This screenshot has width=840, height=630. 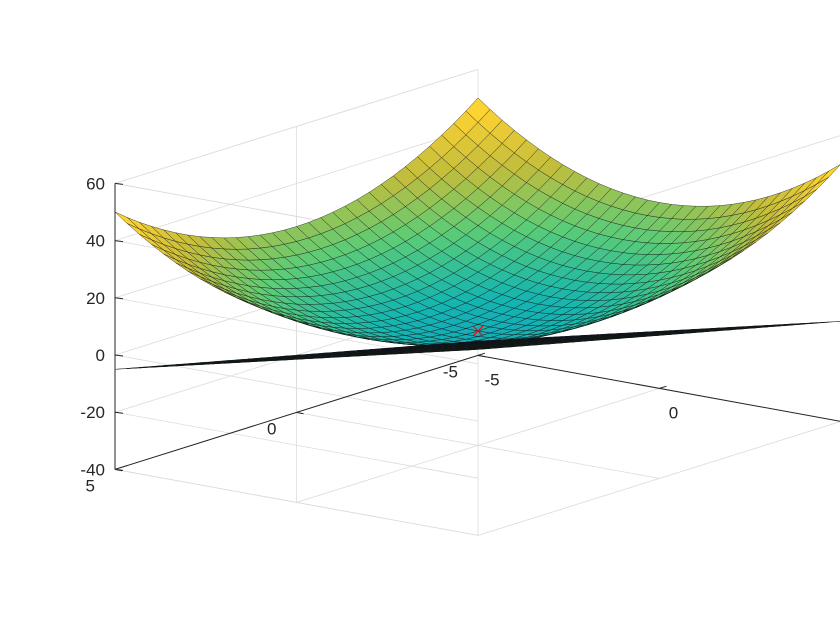 What do you see at coordinates (95, 241) in the screenshot?
I see `z-tick-label: 40` at bounding box center [95, 241].